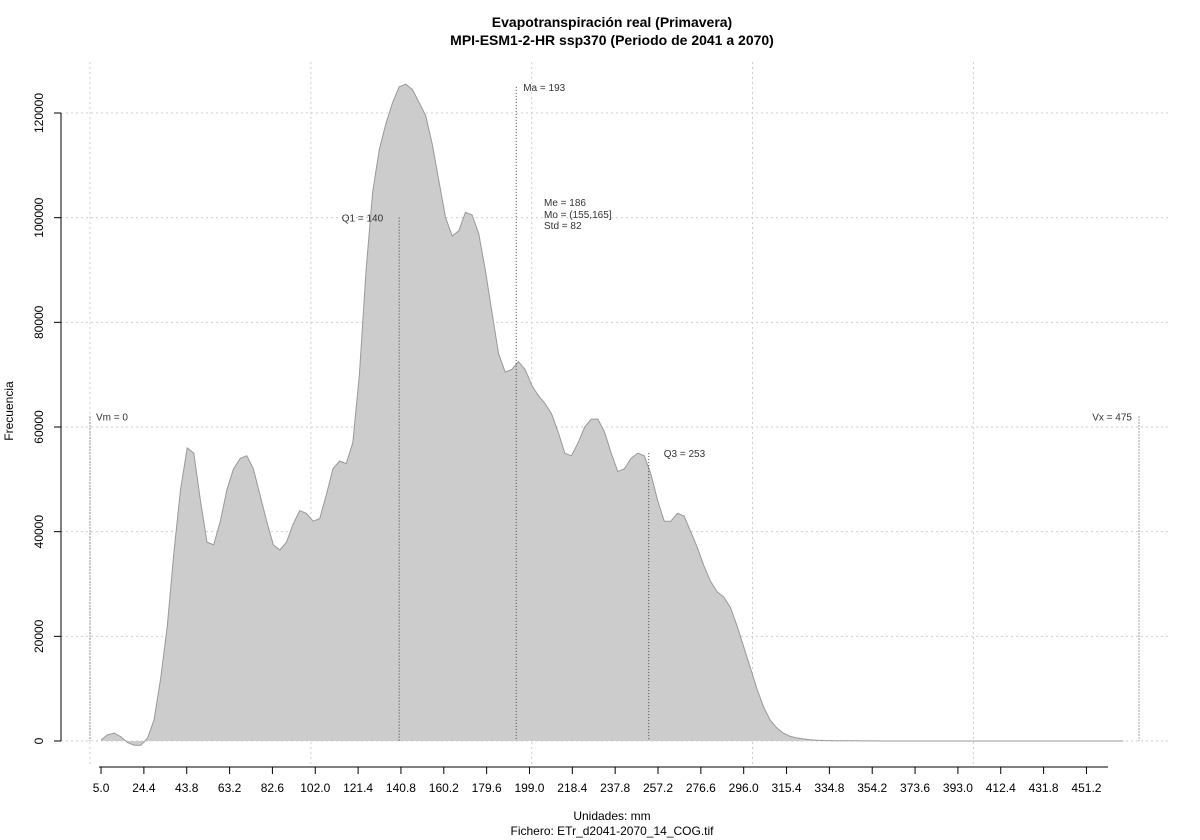 The width and height of the screenshot is (1200, 840). What do you see at coordinates (565, 203) in the screenshot?
I see `stat-me-label: Me = 186` at bounding box center [565, 203].